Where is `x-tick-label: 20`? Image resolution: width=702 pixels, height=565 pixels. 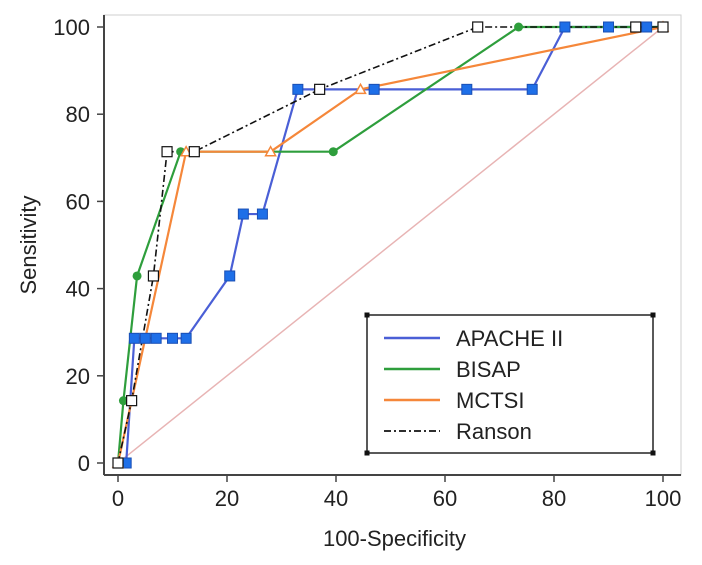 x-tick-label: 20 is located at coordinates (227, 498).